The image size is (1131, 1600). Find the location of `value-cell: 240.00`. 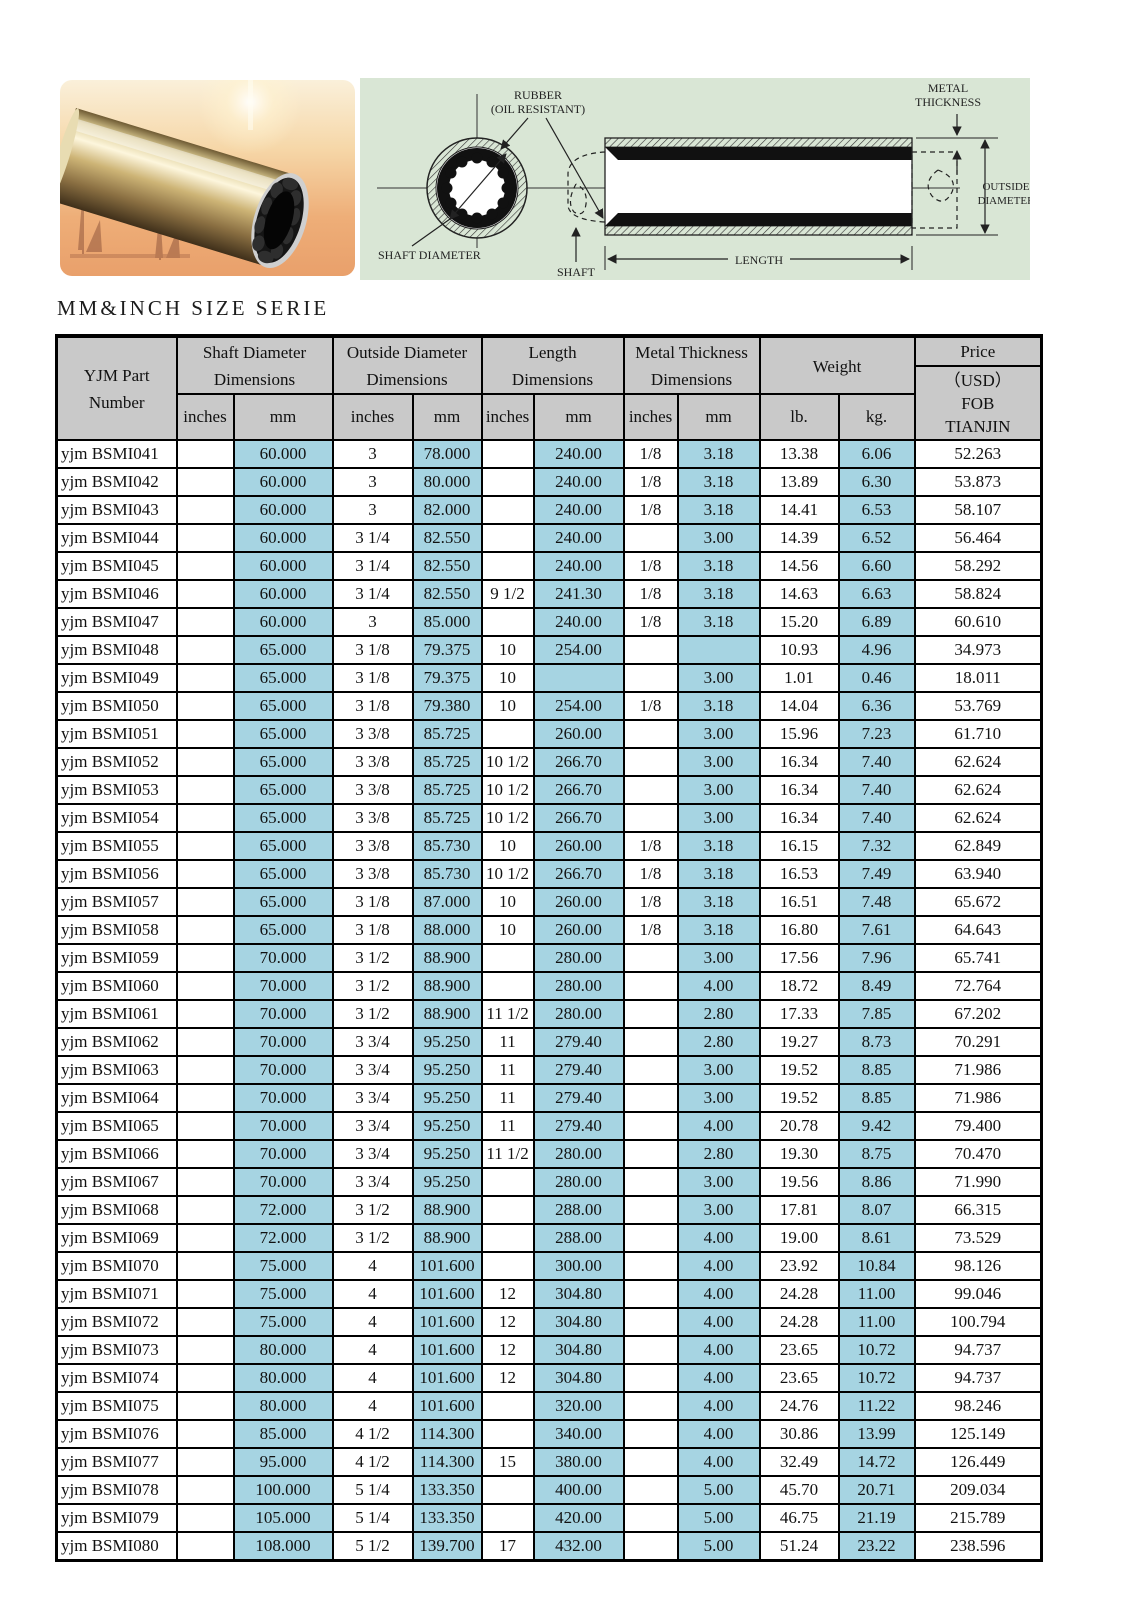

value-cell: 240.00 is located at coordinates (578, 566).